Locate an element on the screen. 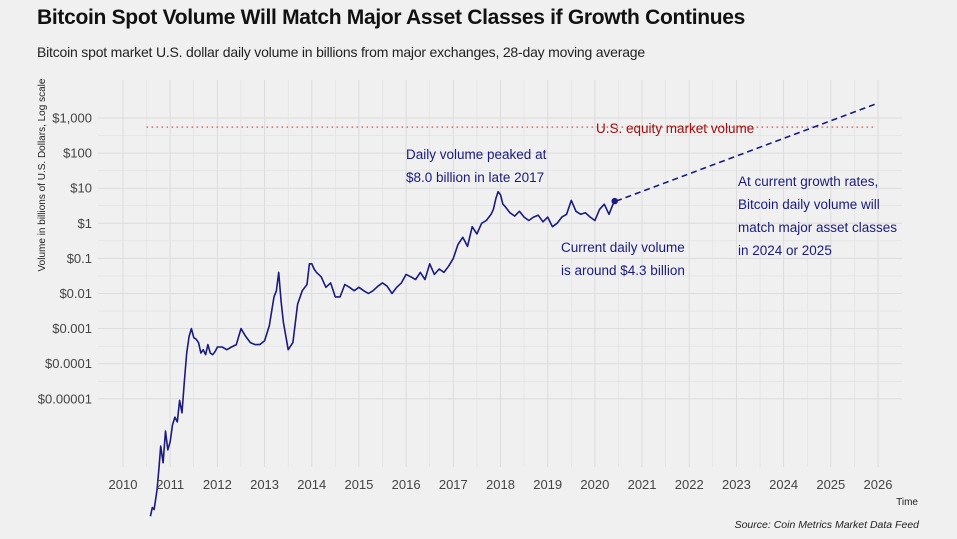 This screenshot has height=539, width=957. y-tick-label: $0.00001 is located at coordinates (65, 398).